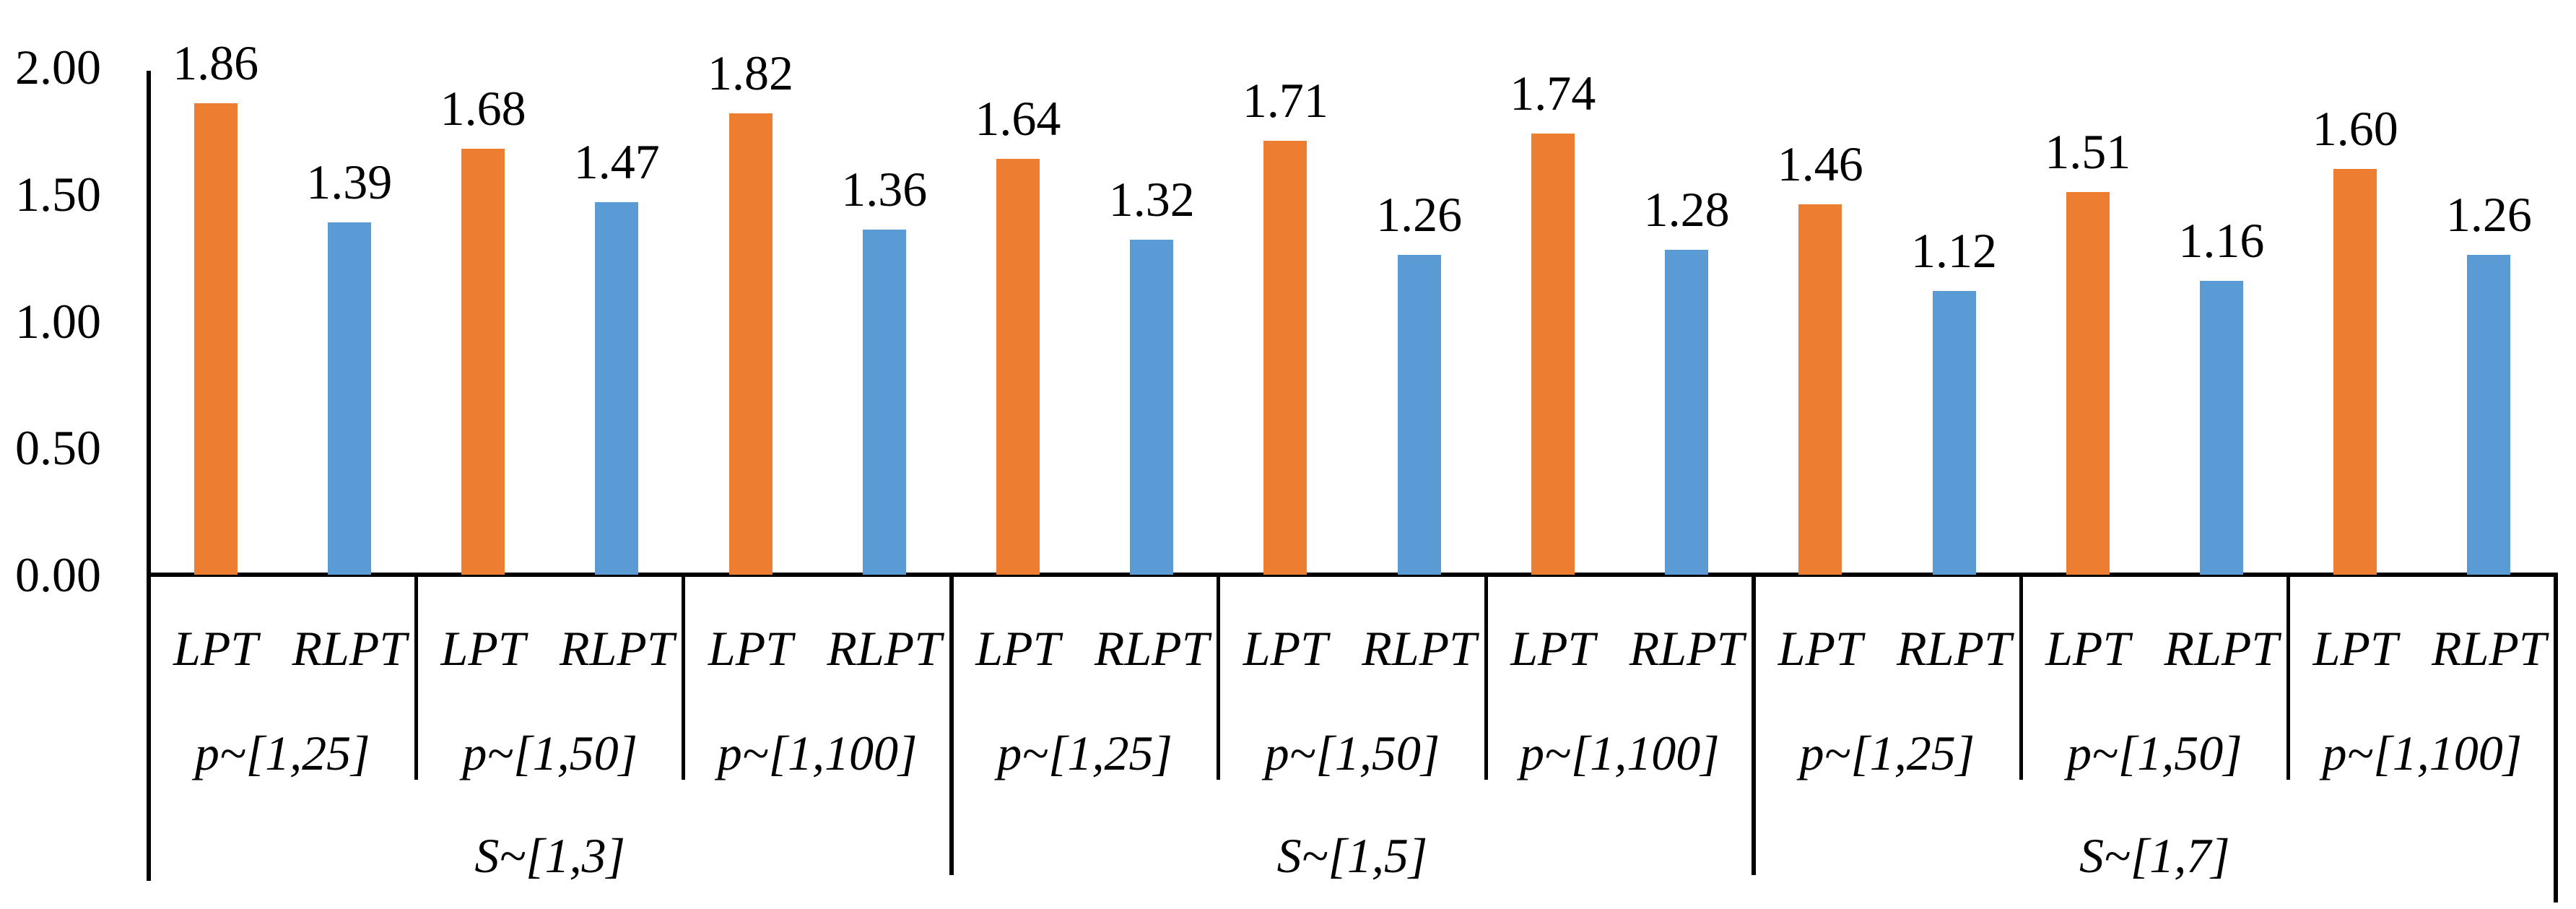 The height and width of the screenshot is (909, 2576). Describe the element at coordinates (1018, 118) in the screenshot. I see `bar-value-label: 1.64` at that location.